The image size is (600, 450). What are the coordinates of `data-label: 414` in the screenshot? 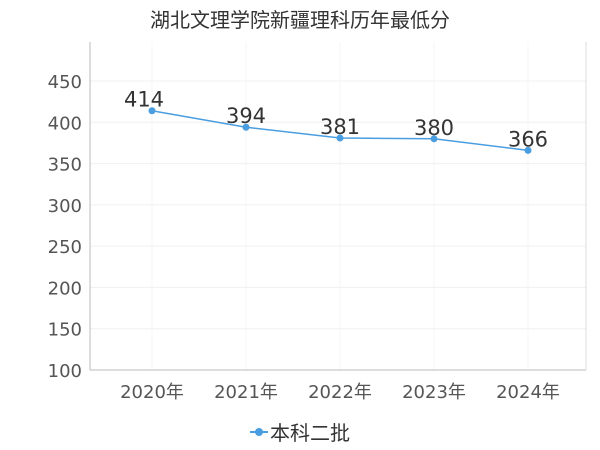 It's located at (144, 100).